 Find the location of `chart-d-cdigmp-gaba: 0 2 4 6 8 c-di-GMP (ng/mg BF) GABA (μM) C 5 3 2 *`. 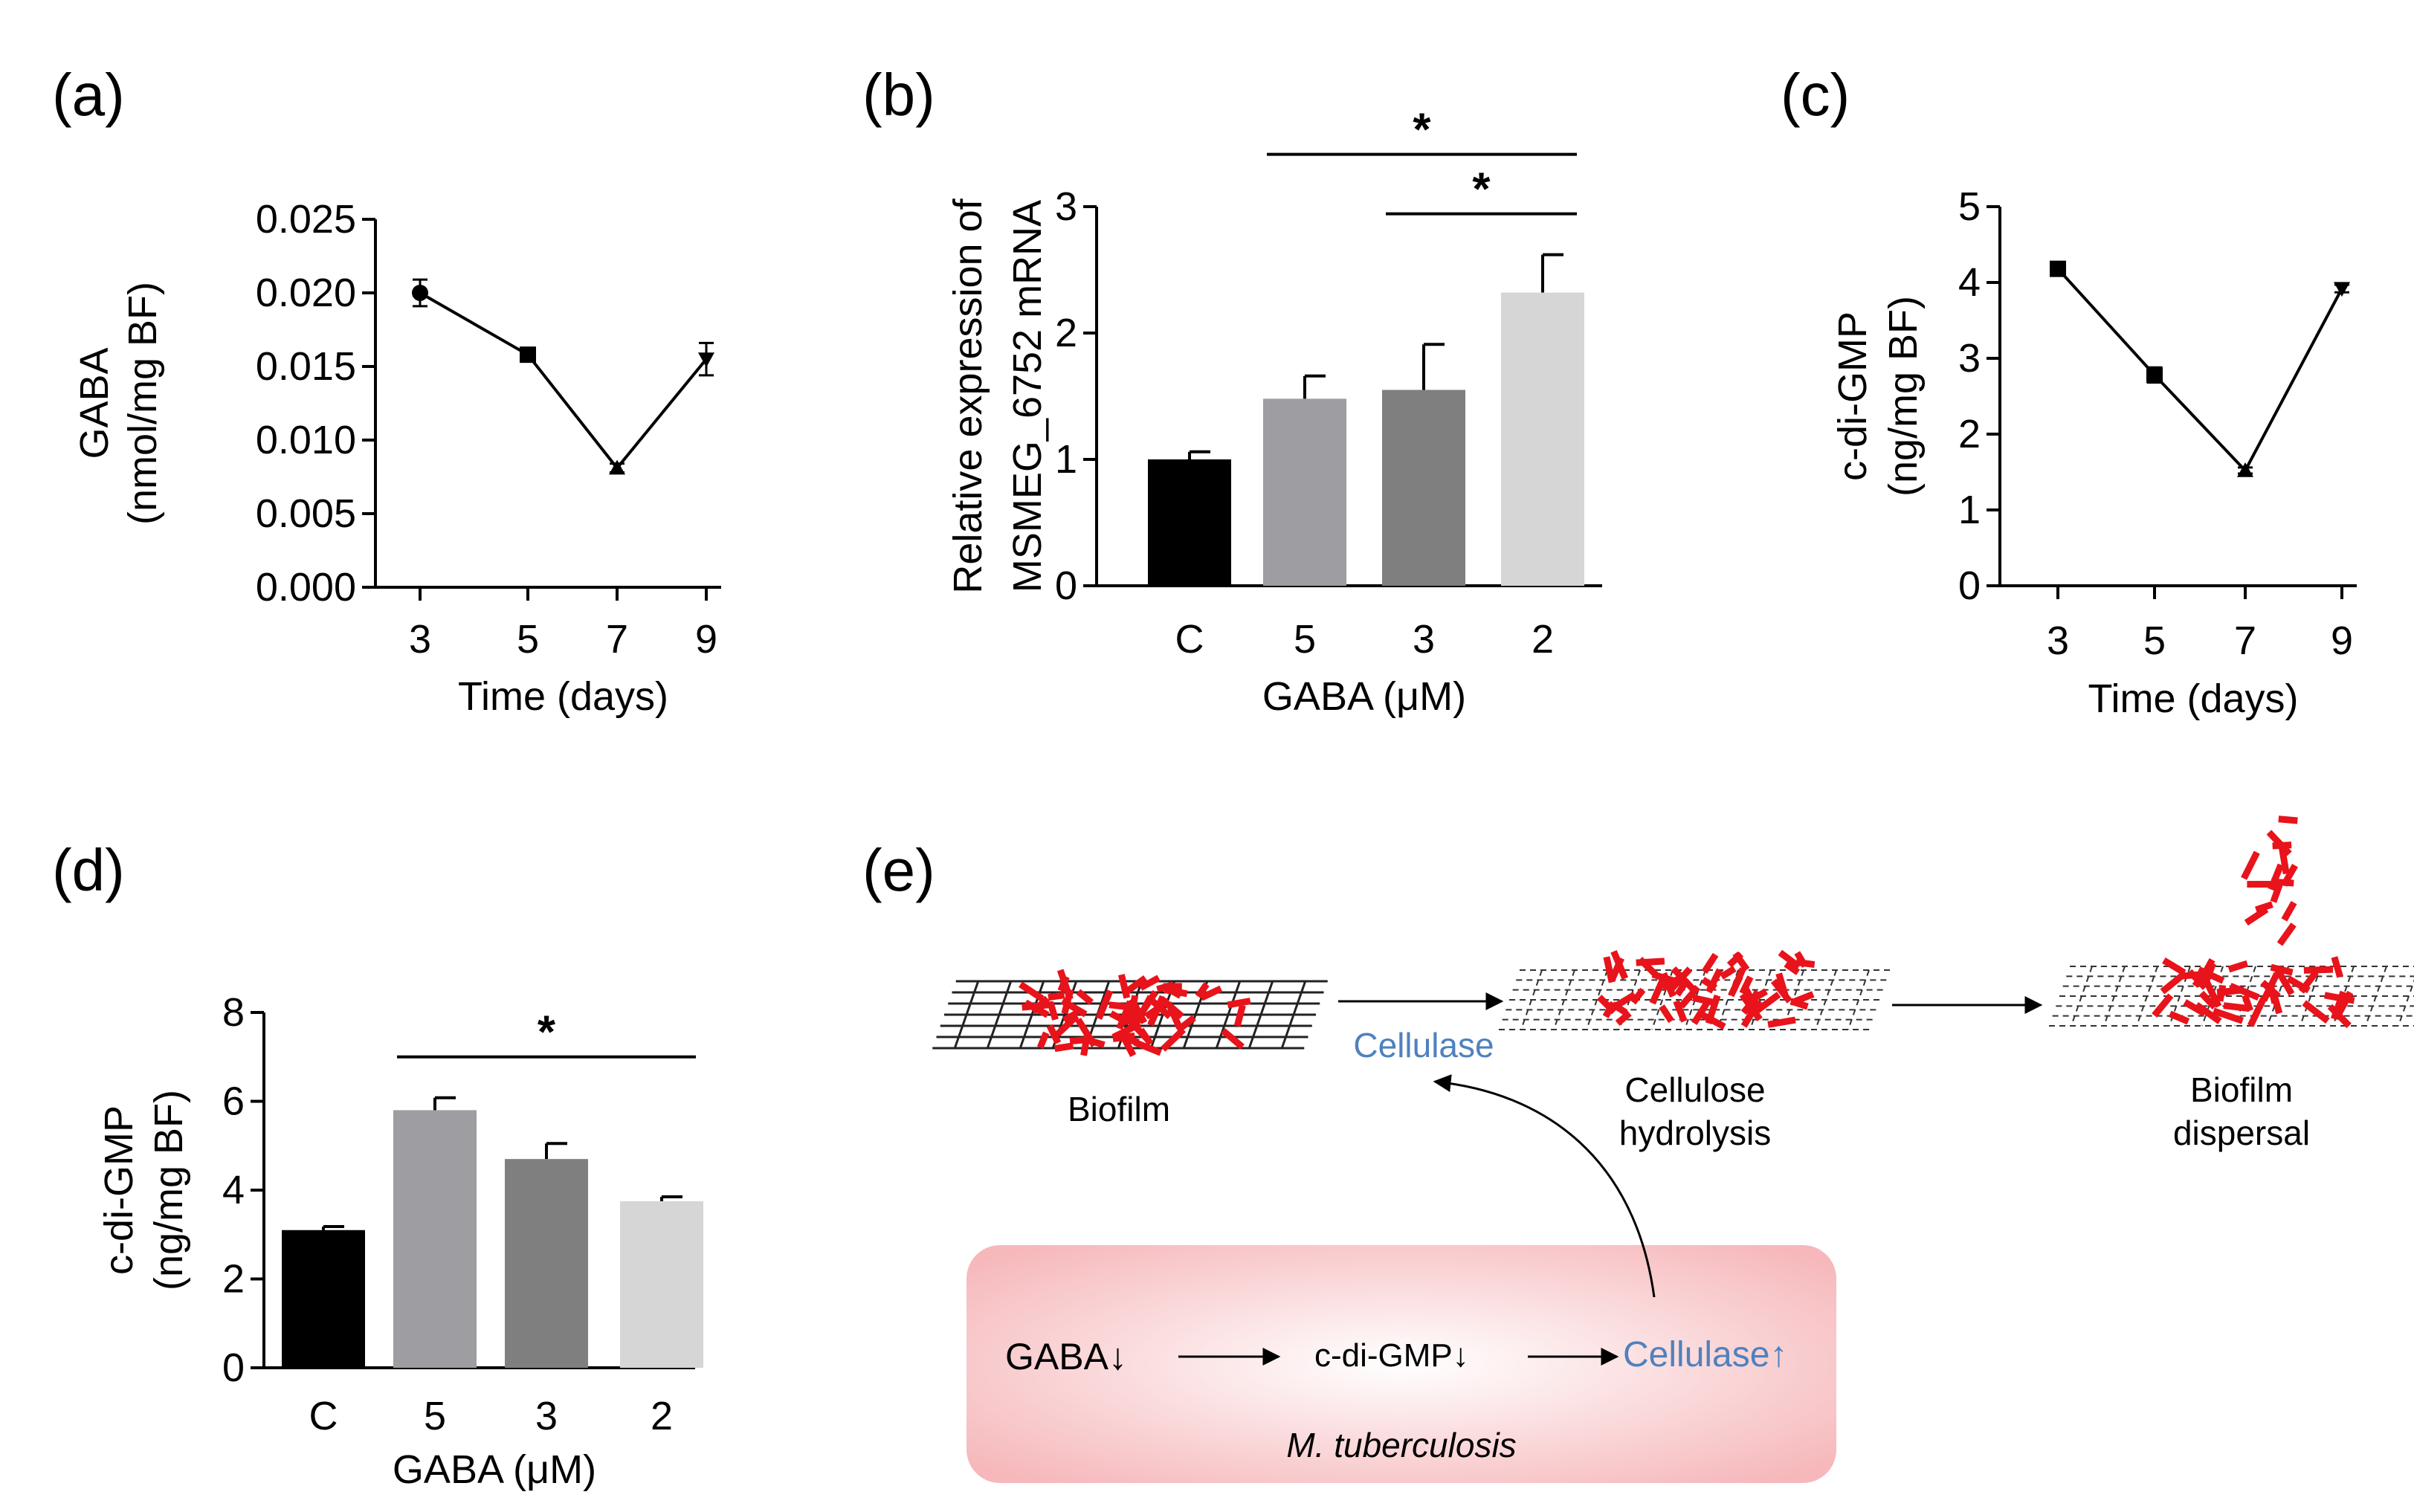

chart-d-cdigmp-gaba: 0 2 4 6 8 c-di-GMP (ng/mg BF) GABA (μM) C 5 3 2 * is located at coordinates (400, 1241).